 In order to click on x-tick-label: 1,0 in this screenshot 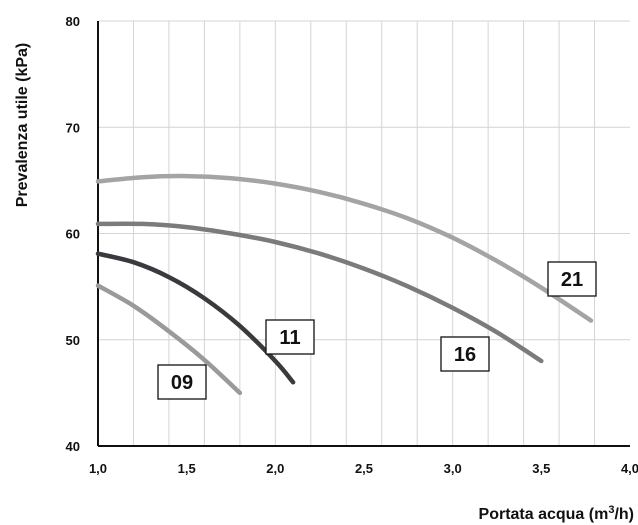, I will do `click(98, 468)`.